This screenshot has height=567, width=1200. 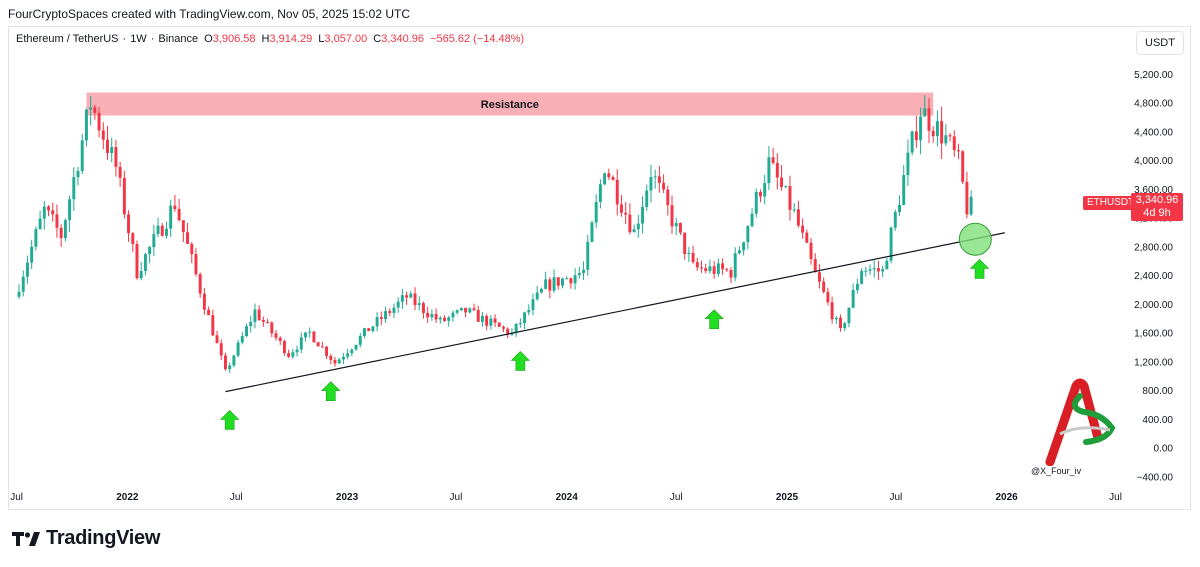 I want to click on currency-button: USDT, so click(x=1160, y=43).